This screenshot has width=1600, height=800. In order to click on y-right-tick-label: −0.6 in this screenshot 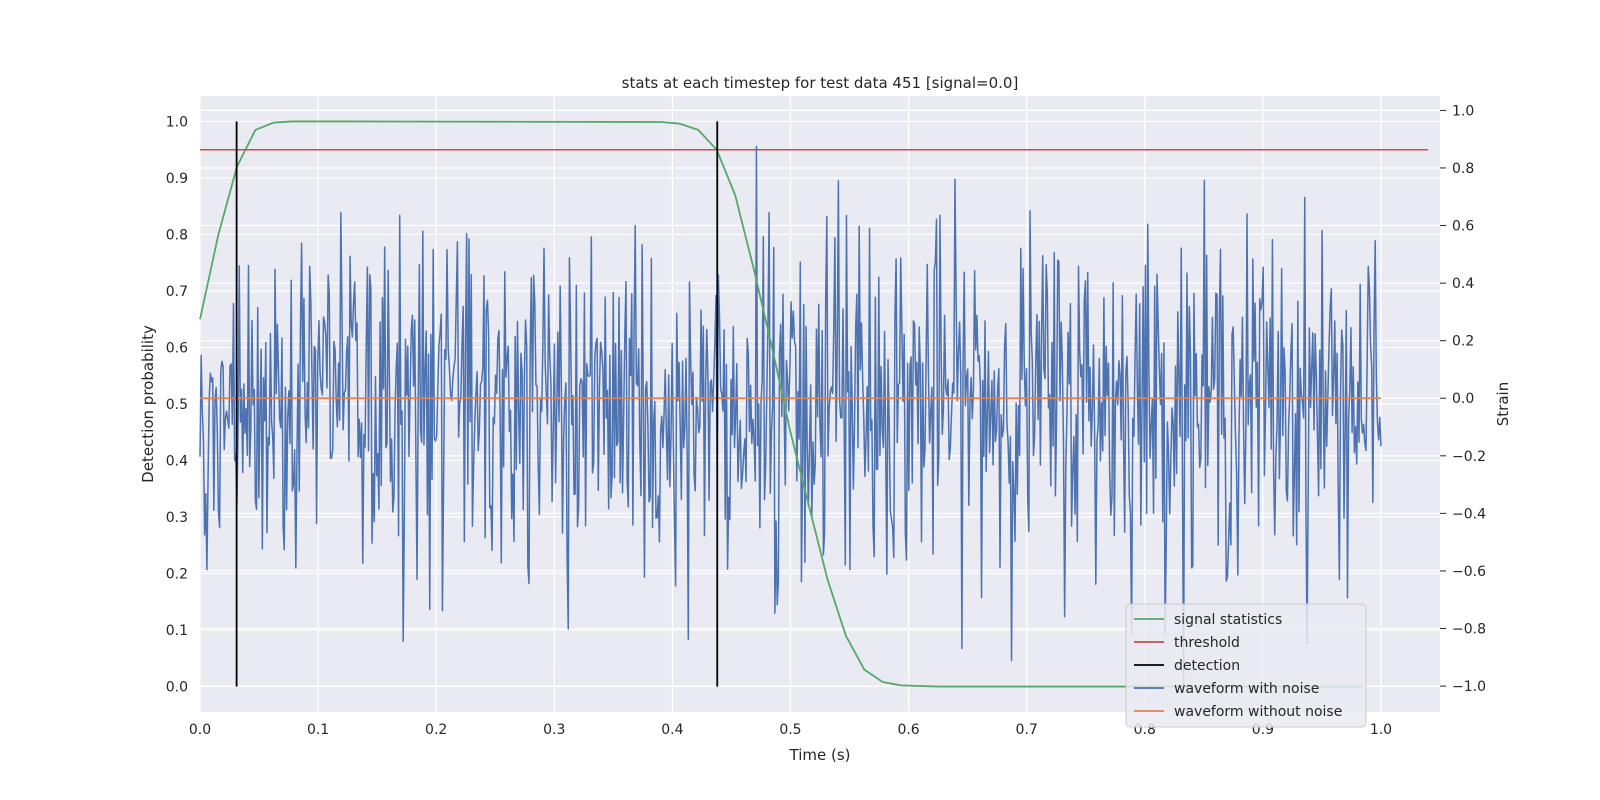, I will do `click(1469, 572)`.